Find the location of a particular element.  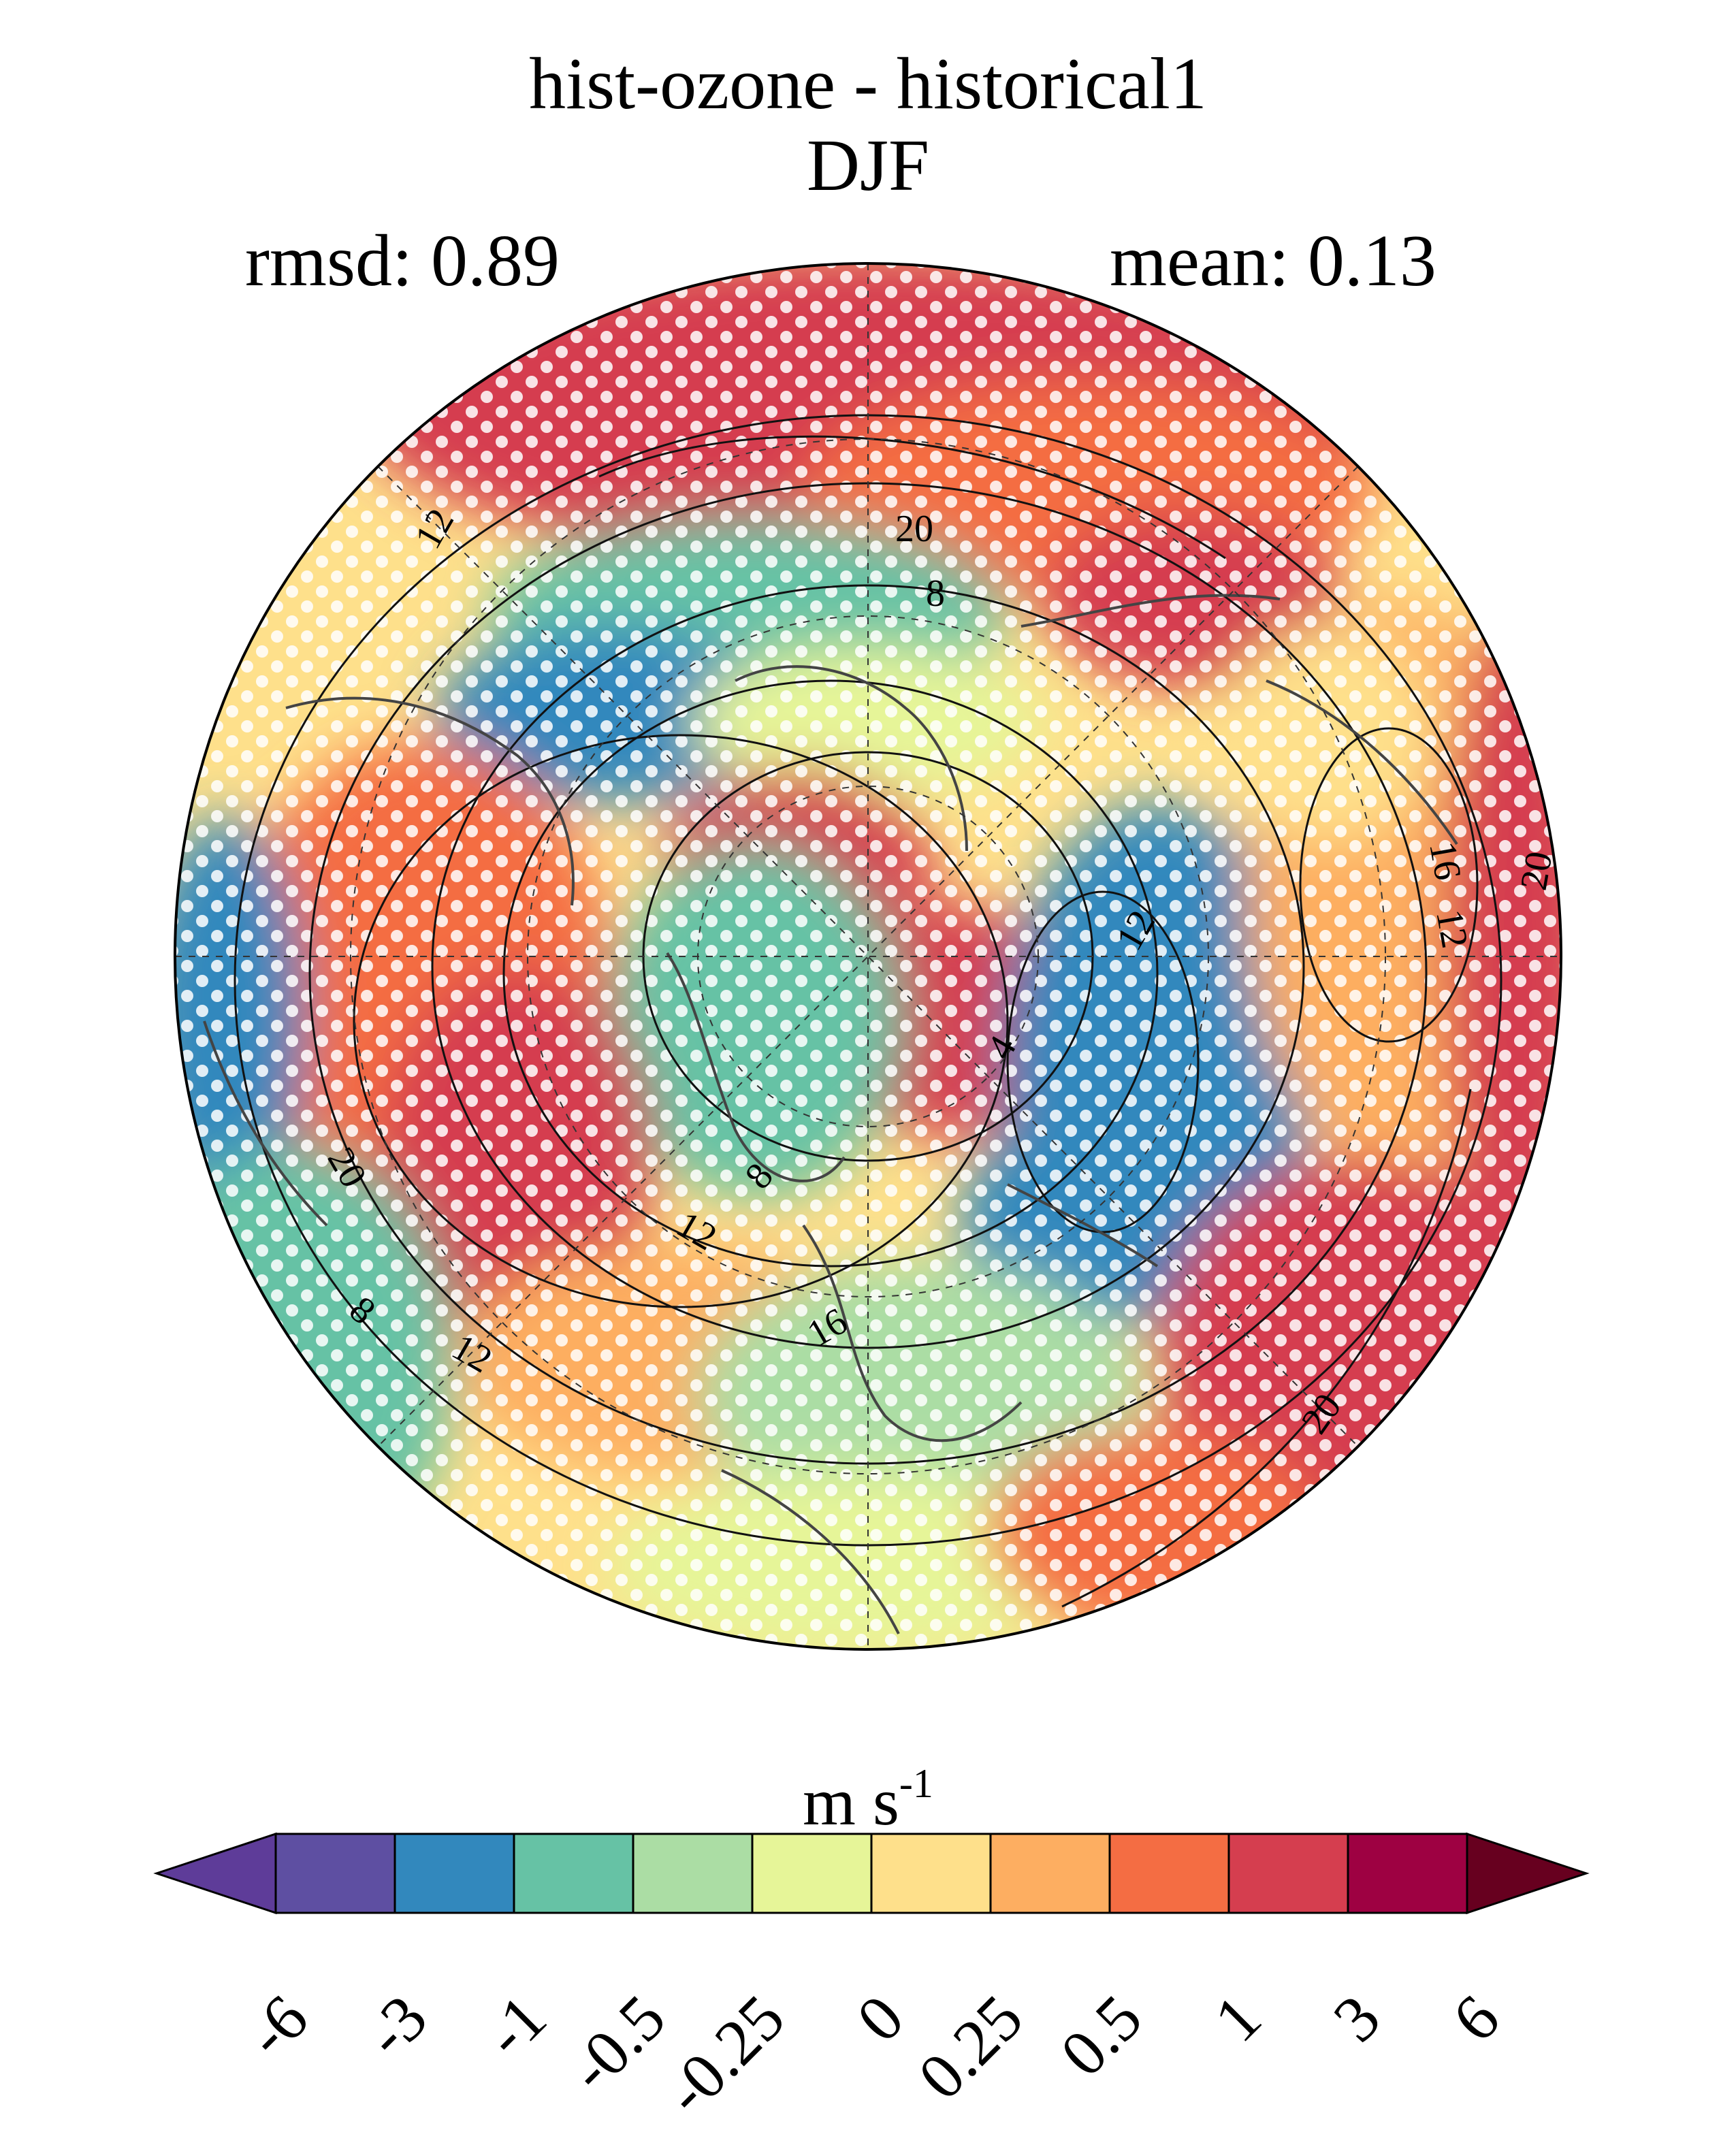

colorbar-extend-low is located at coordinates (215, 1873).